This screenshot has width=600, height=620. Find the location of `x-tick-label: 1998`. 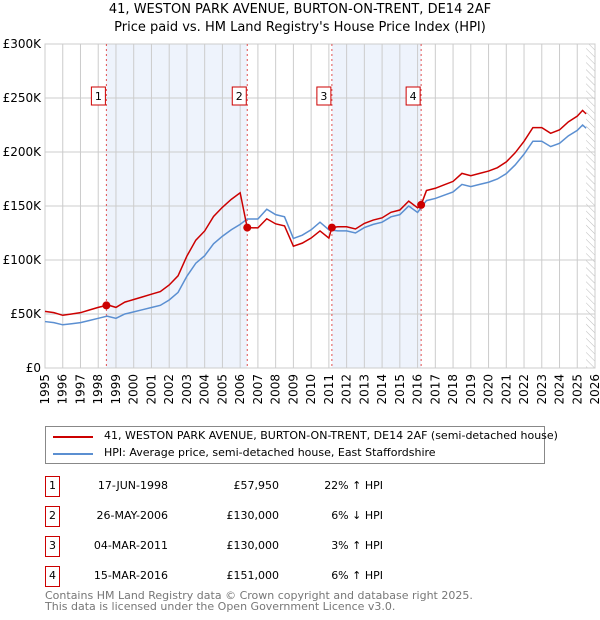

x-tick-label: 1998 is located at coordinates (98, 389).